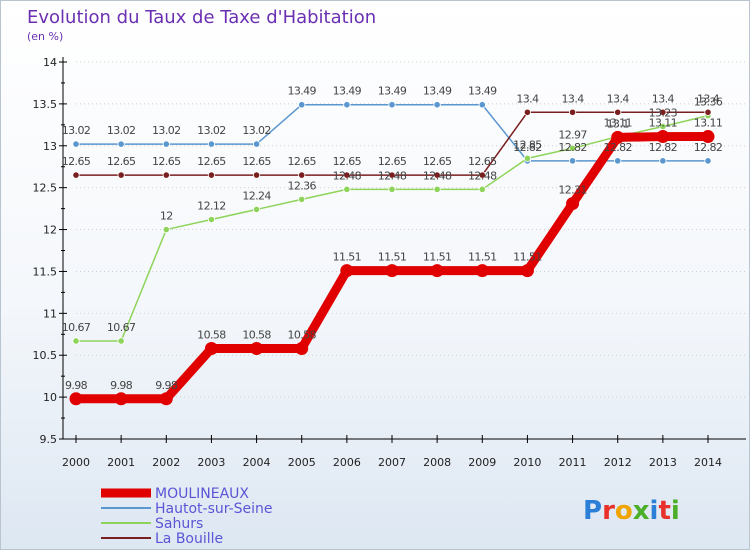 Image resolution: width=750 pixels, height=550 pixels. Describe the element at coordinates (482, 462) in the screenshot. I see `x-tick-label: 2009` at that location.